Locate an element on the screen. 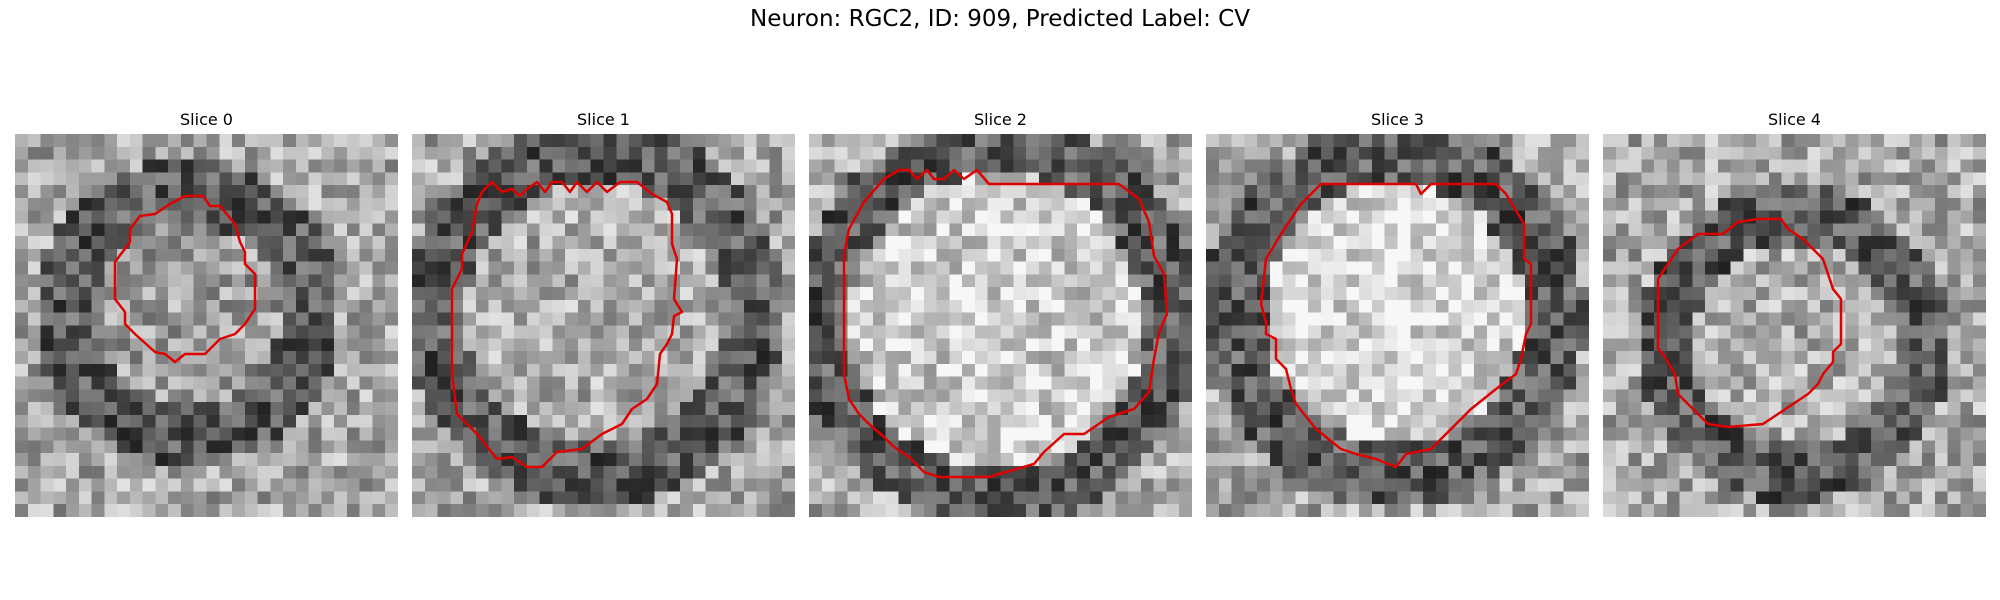  slice-title: Slice 1 is located at coordinates (603, 119).